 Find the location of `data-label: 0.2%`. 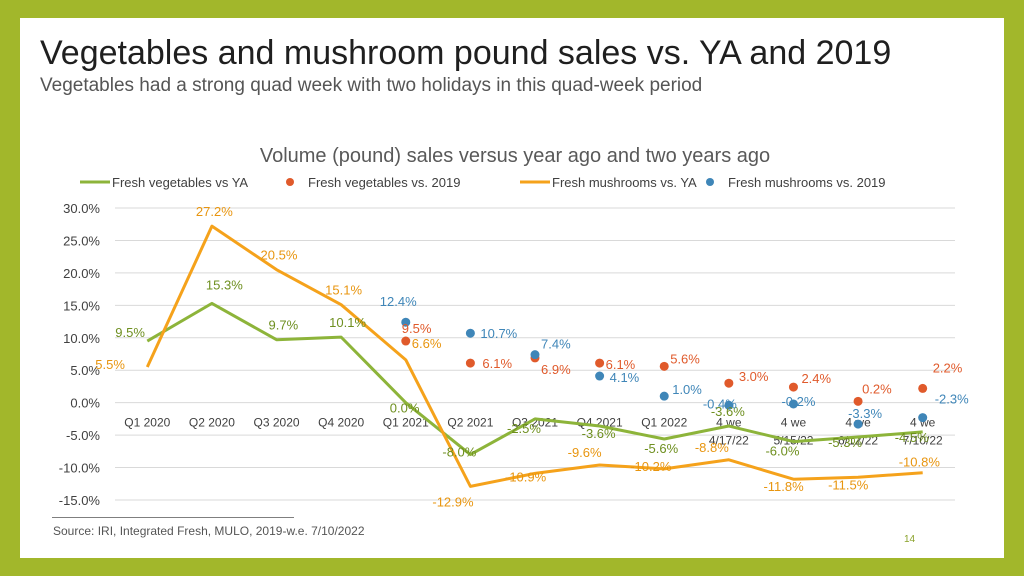

data-label: 0.2% is located at coordinates (877, 388).